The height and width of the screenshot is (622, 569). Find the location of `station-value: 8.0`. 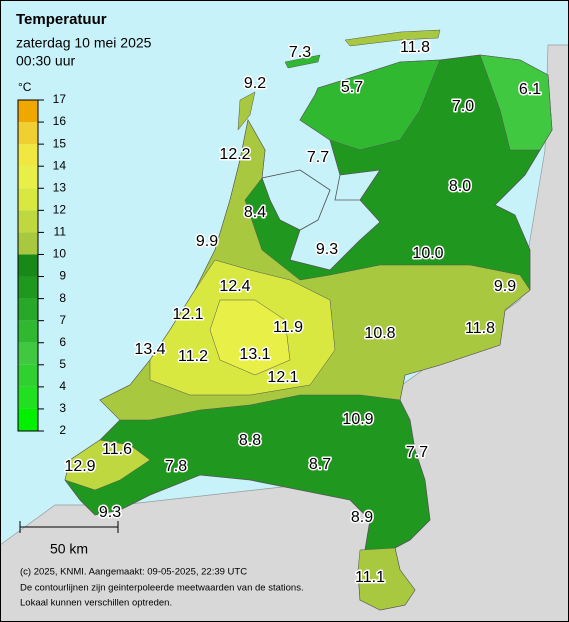

station-value: 8.0 is located at coordinates (460, 186).